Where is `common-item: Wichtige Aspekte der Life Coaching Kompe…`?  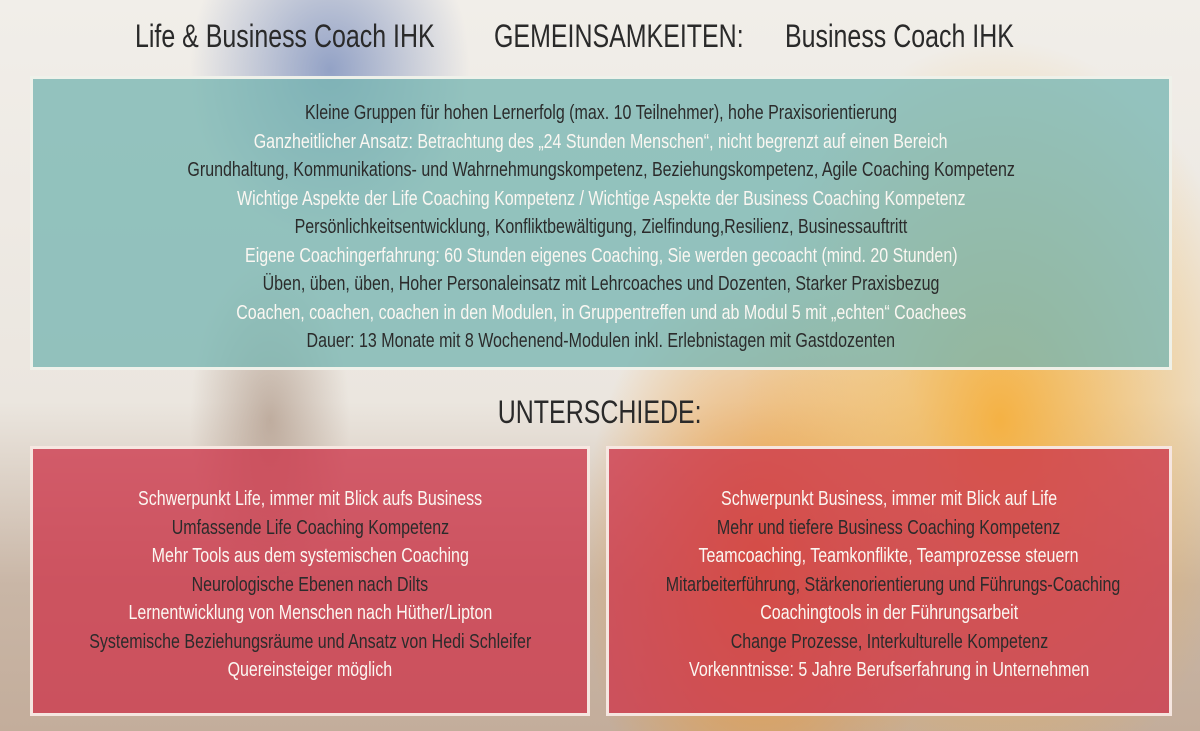 common-item: Wichtige Aspekte der Life Coaching Kompe… is located at coordinates (601, 198).